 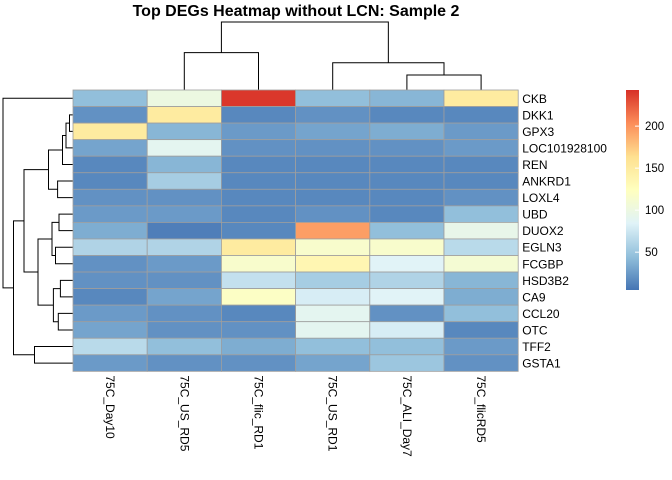 I want to click on row-label: GSTA1, so click(x=541, y=364).